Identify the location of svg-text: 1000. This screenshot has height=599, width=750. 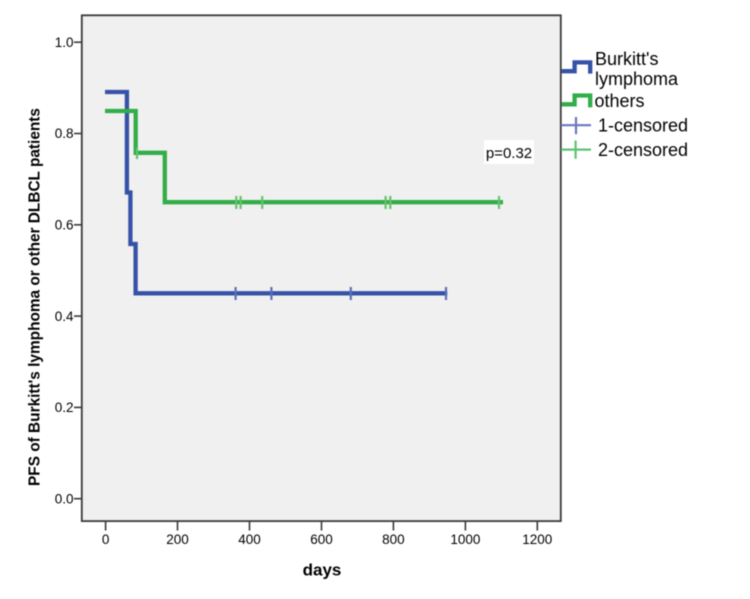
(465, 539).